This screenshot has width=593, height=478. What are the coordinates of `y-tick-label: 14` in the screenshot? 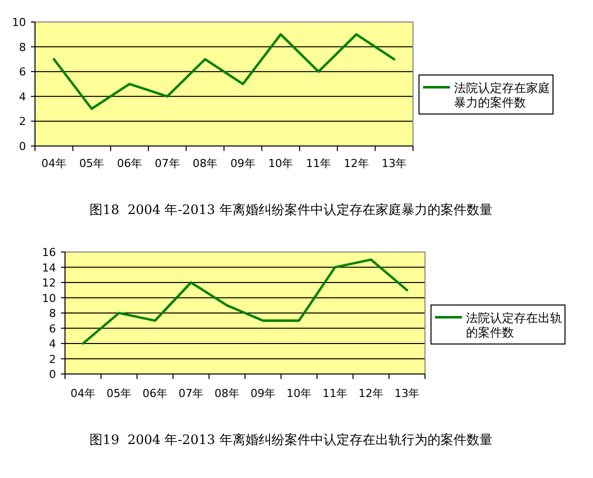 It's located at (49, 267).